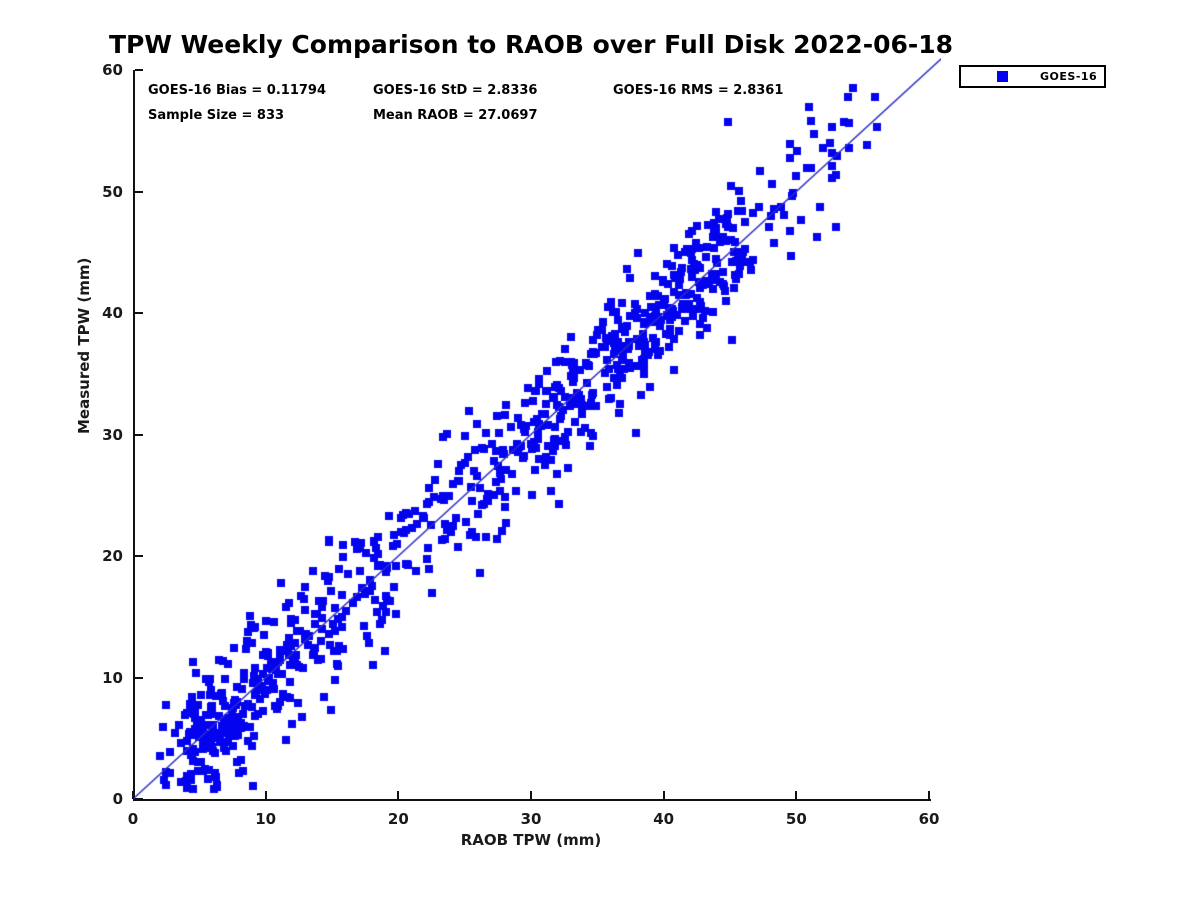 This screenshot has height=900, width=1200. What do you see at coordinates (1002, 76) in the screenshot?
I see `legend-marker-swatch` at bounding box center [1002, 76].